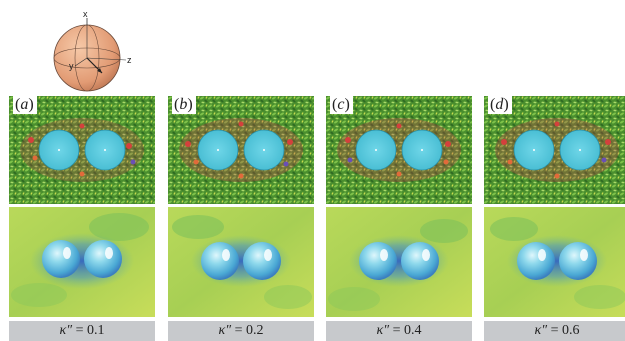 The image size is (625, 341). I want to click on kappa-label-c: κ″ = 0.4, so click(399, 331).